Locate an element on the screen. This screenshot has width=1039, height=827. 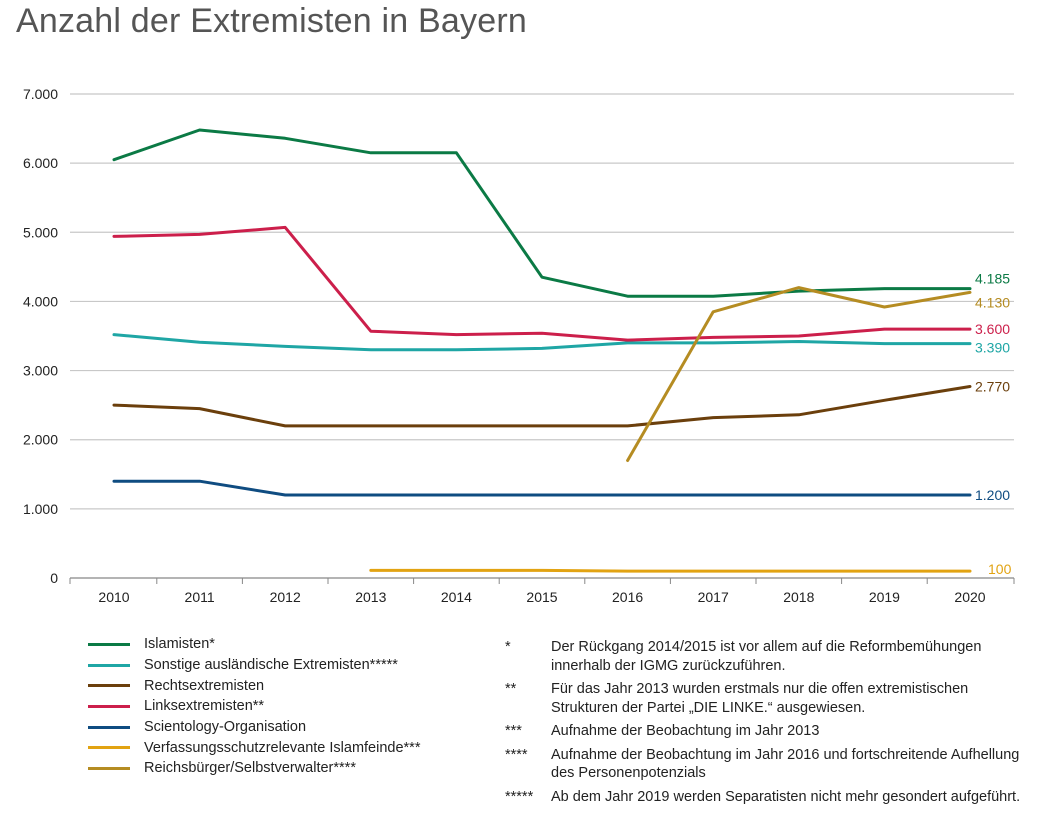
end-label-sonstige: 3.390 is located at coordinates (992, 348).